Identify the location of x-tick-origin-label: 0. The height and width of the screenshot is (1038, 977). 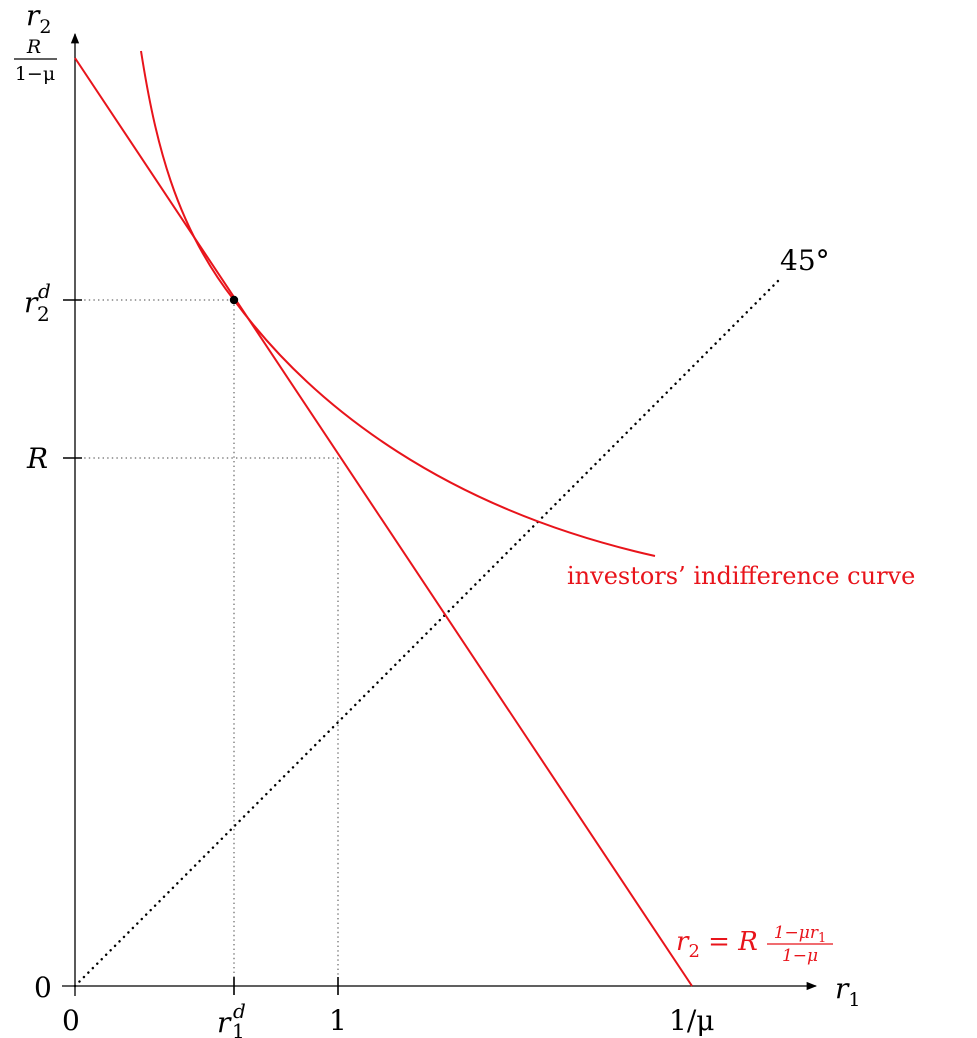
(71, 1020).